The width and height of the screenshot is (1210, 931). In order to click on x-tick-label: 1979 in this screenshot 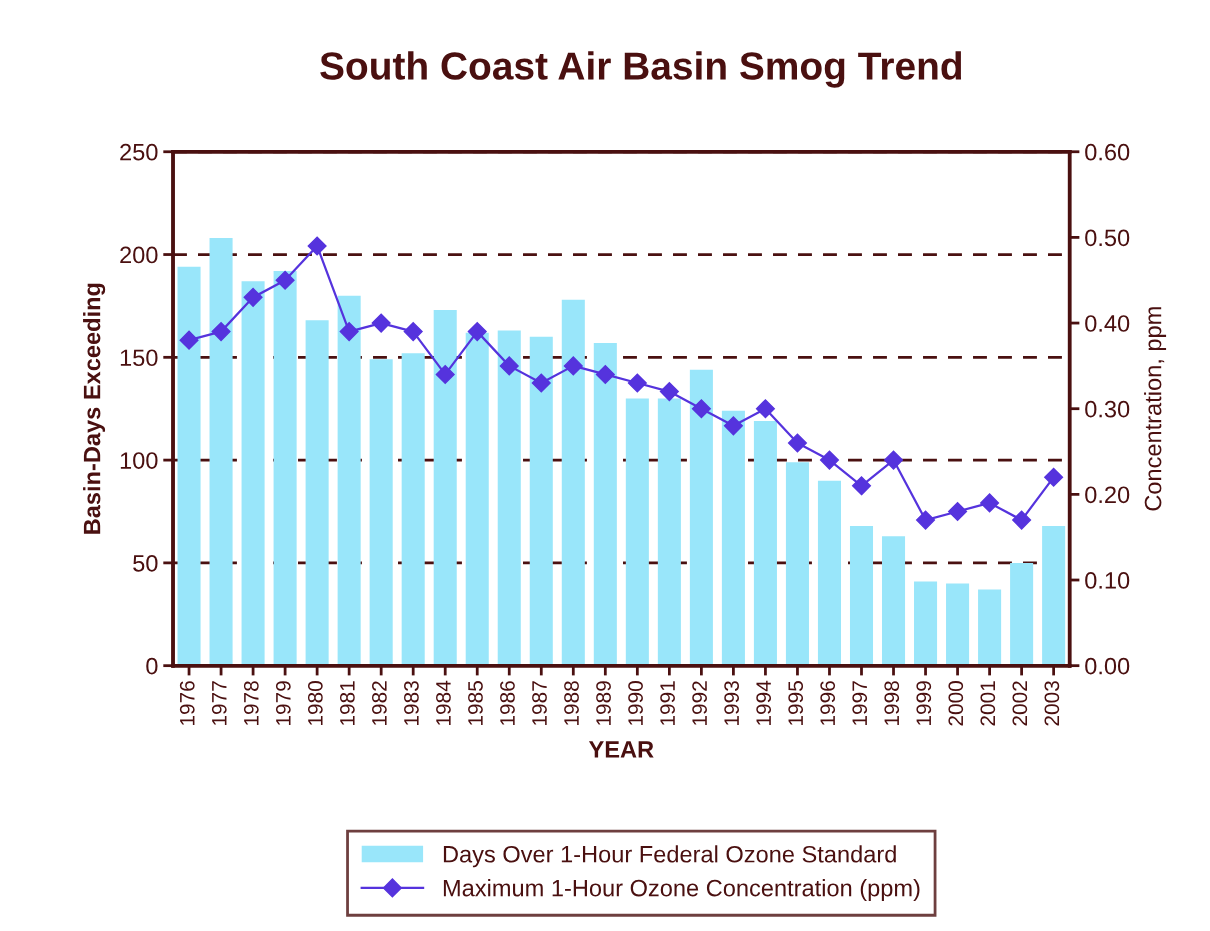, I will do `click(283, 703)`.